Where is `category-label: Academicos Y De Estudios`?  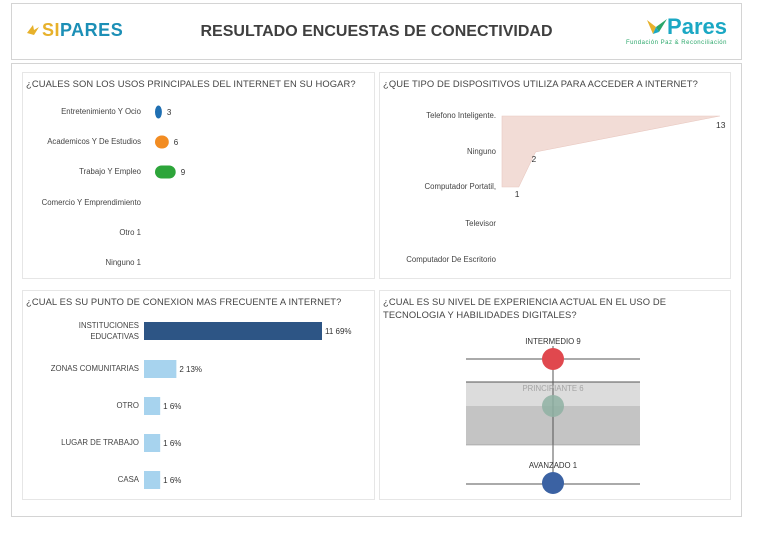
category-label: Academicos Y De Estudios is located at coordinates (94, 141).